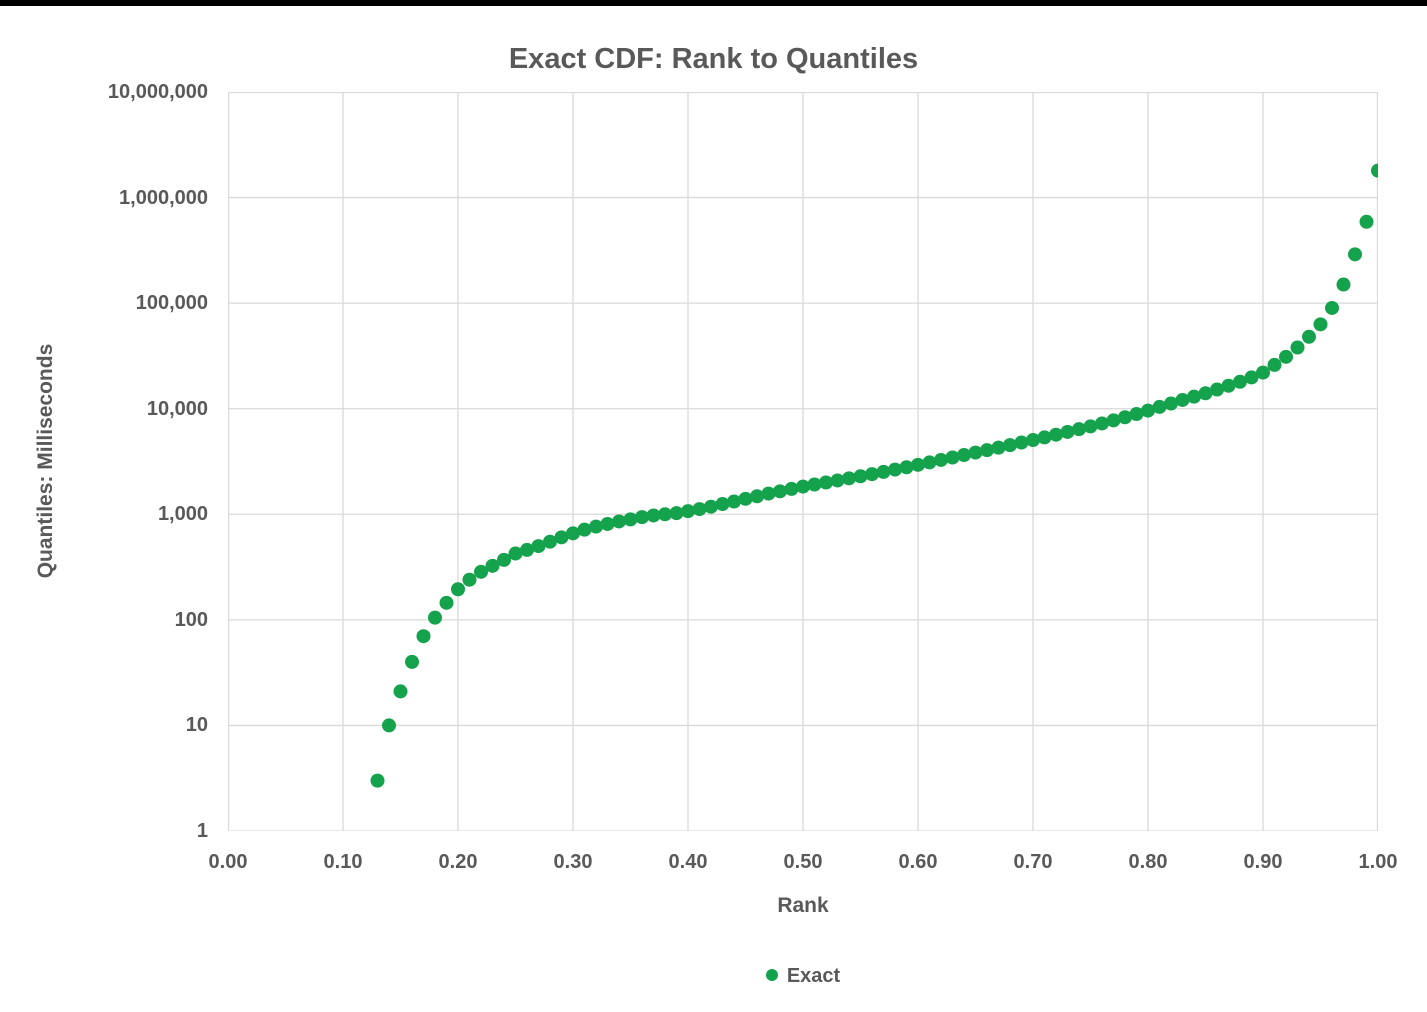  I want to click on chart-legend: Exact, so click(803, 976).